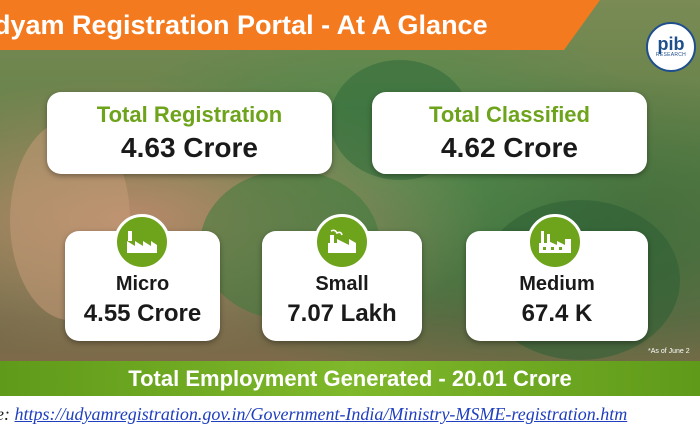 This screenshot has width=700, height=441. I want to click on employment-banner: Total Employment Generated - 20.01 Crore, so click(350, 378).